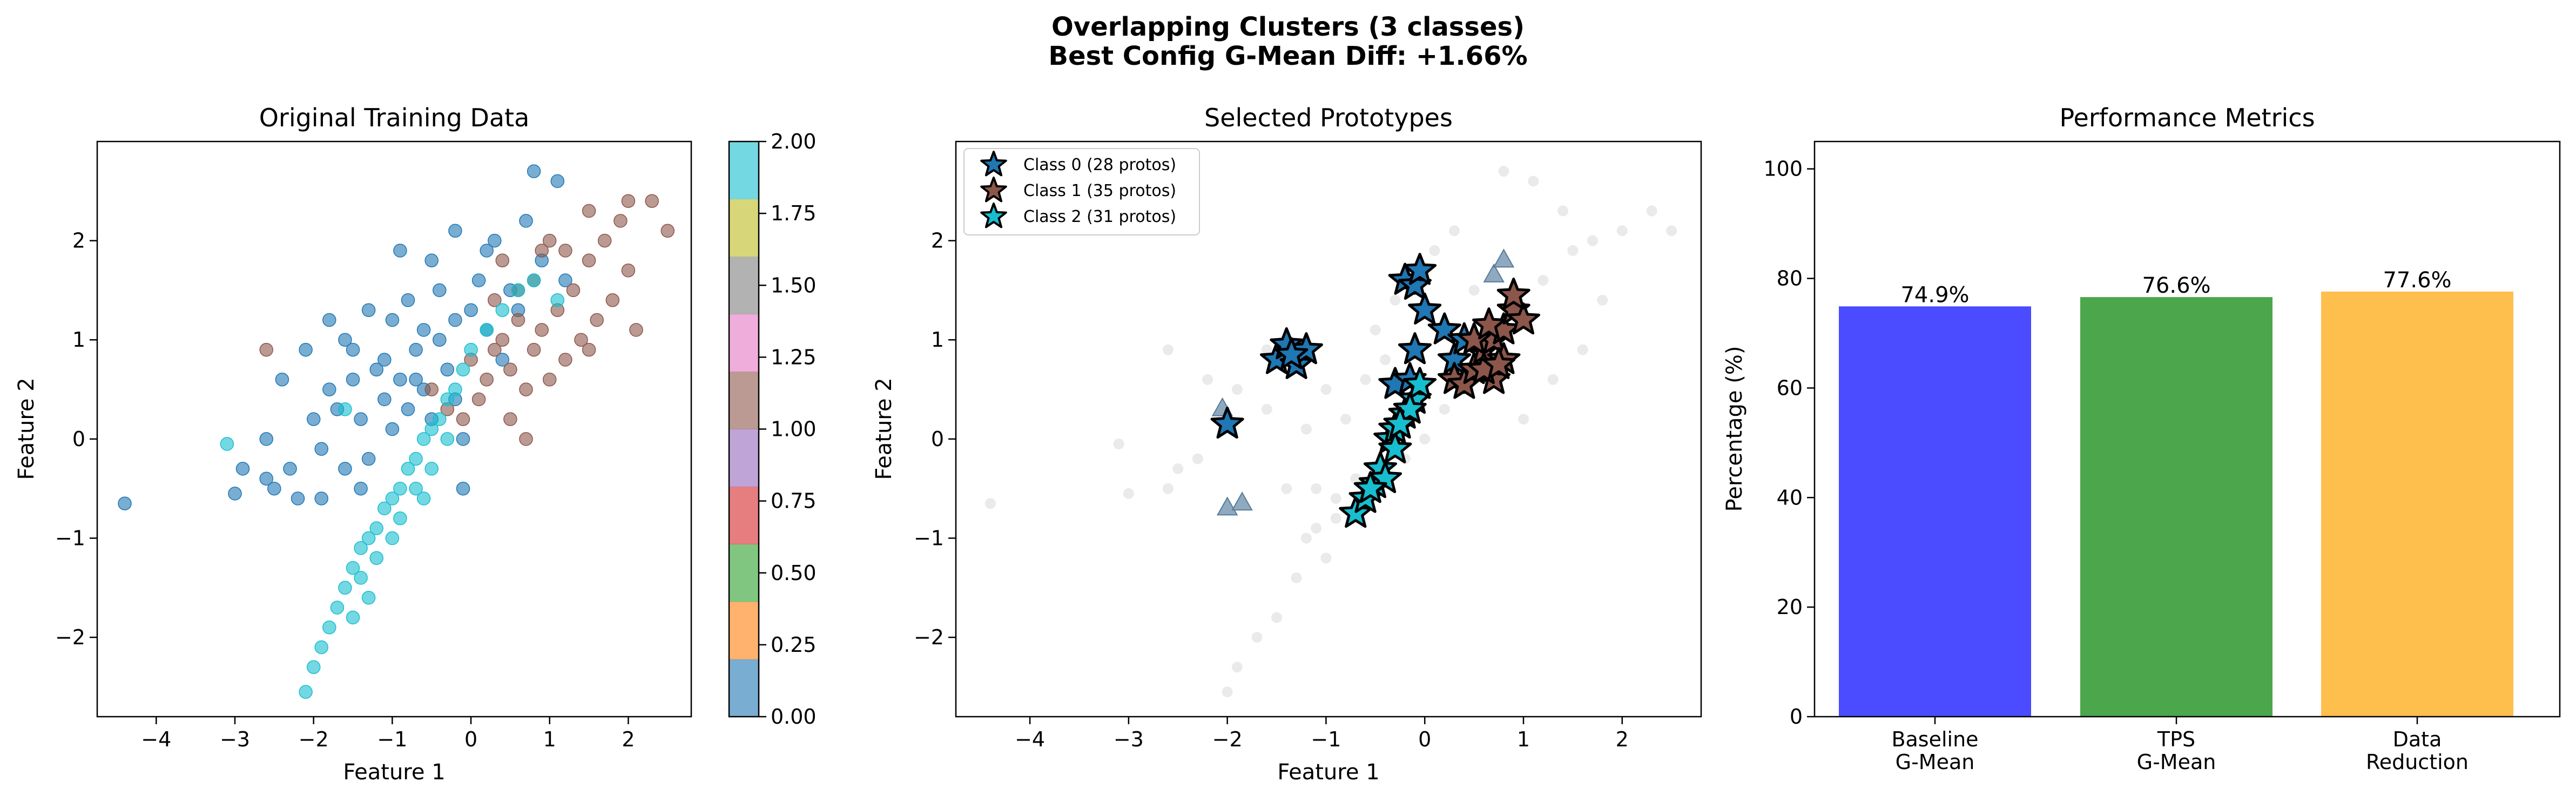 This screenshot has width=2576, height=802. Describe the element at coordinates (937, 439) in the screenshot. I see `panel2-ytick-label: 0` at that location.